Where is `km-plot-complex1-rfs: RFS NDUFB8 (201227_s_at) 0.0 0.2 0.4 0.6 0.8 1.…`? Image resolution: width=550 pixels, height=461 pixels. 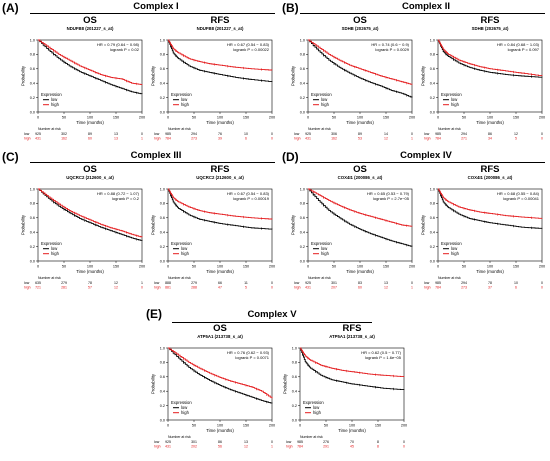 km-plot-complex1-rfs: RFS NDUFB8 (201227_s_at) 0.0 0.2 0.4 0.6 0.8 1.… is located at coordinates (214, 83).